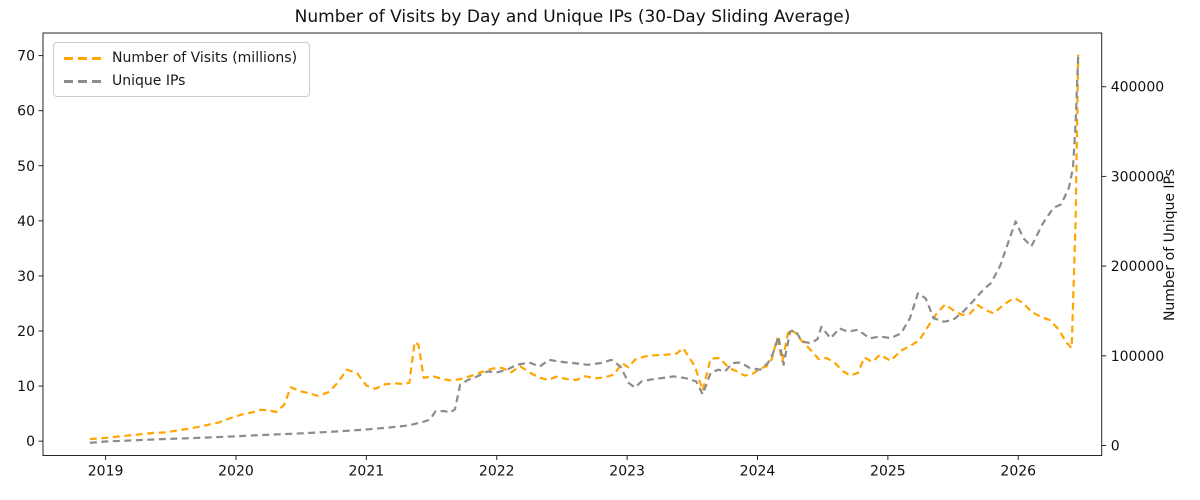  What do you see at coordinates (26, 167) in the screenshot?
I see `left-y-tick-label: 50` at bounding box center [26, 167].